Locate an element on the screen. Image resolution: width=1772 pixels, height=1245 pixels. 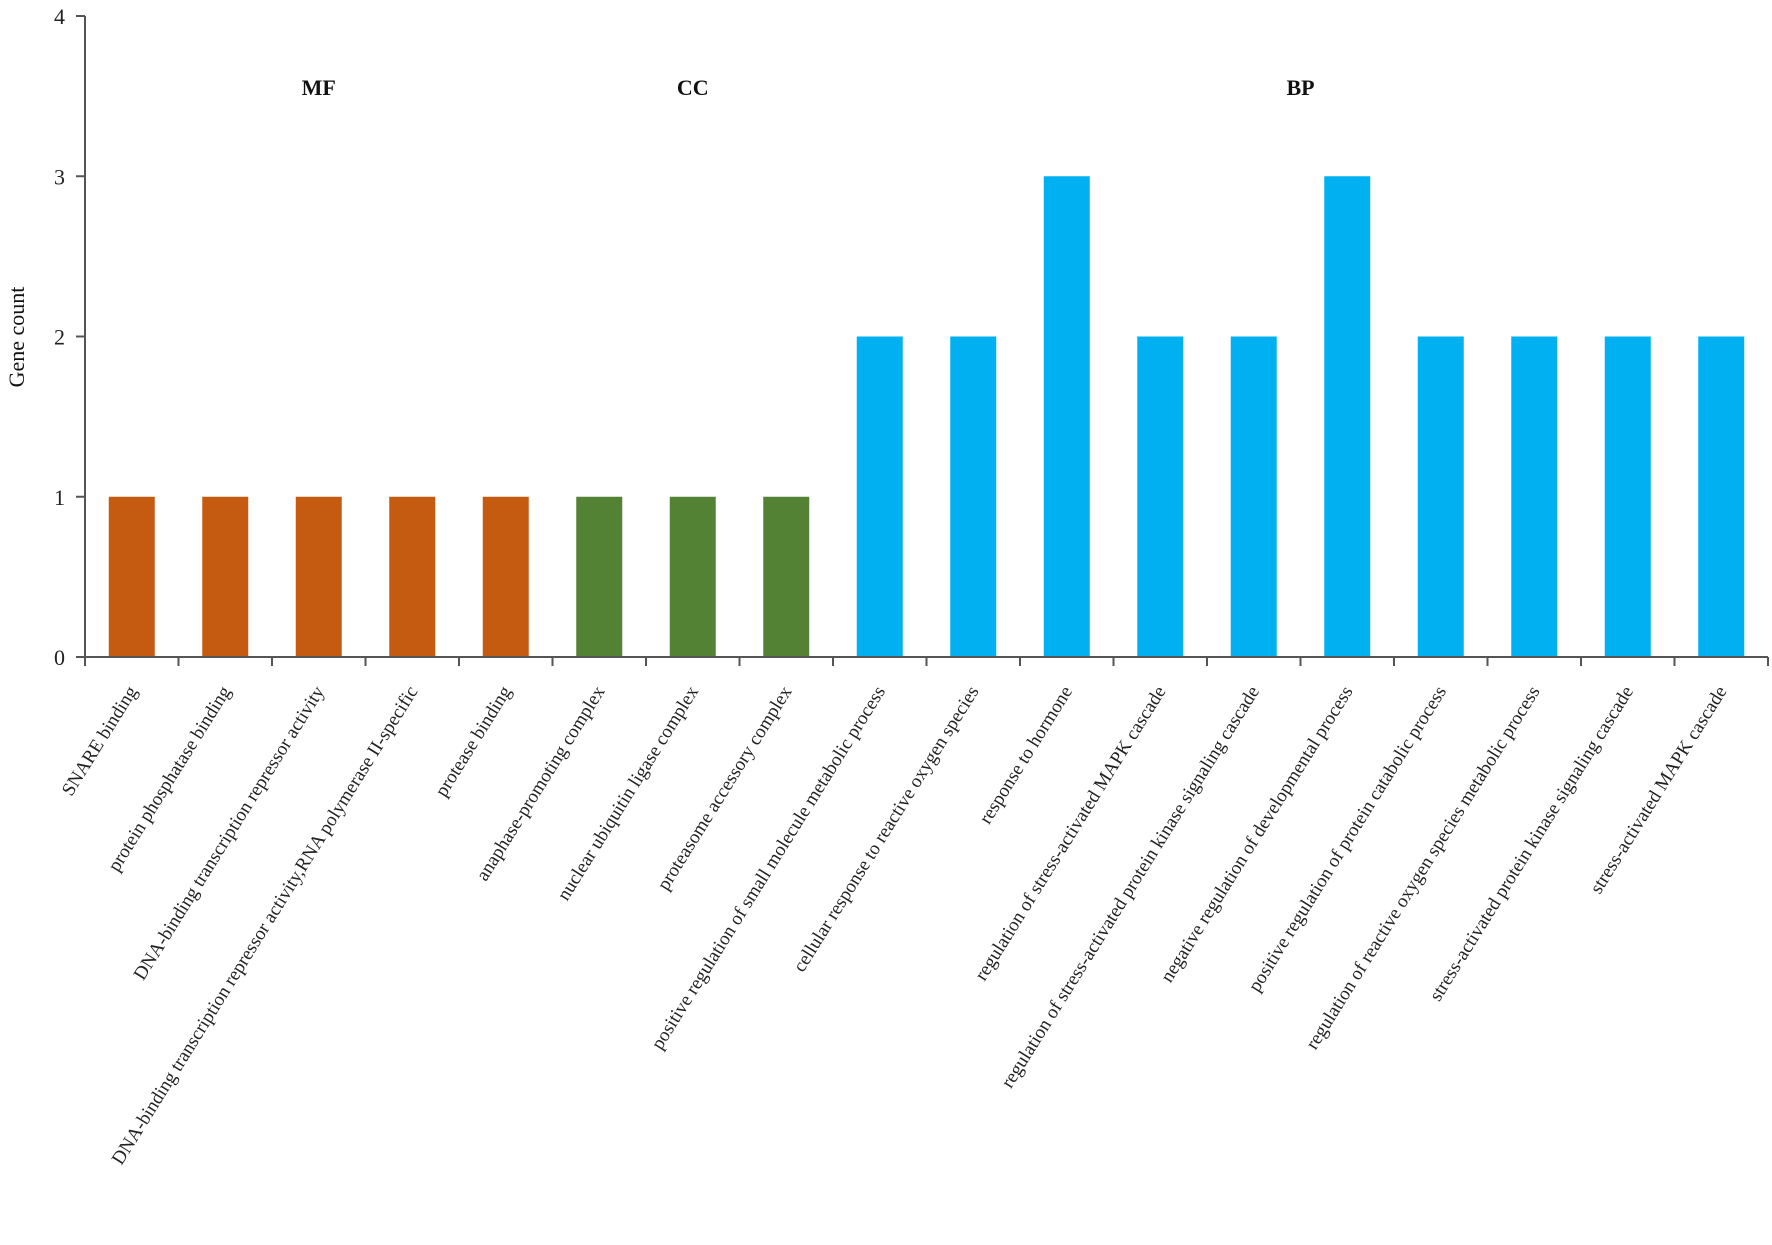
y-axis-label: Gene count is located at coordinates (16, 337).